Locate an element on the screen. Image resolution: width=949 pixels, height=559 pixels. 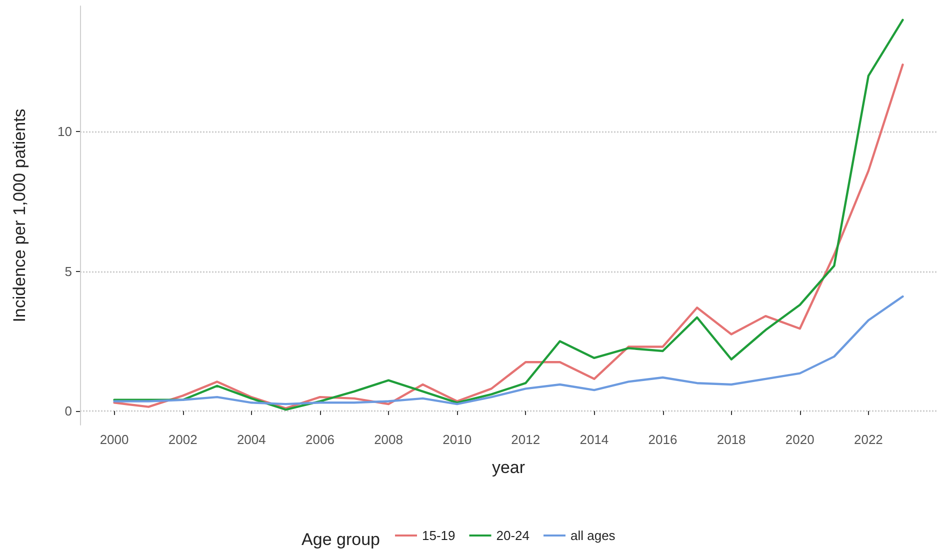
legend-label: all ages is located at coordinates (593, 535).